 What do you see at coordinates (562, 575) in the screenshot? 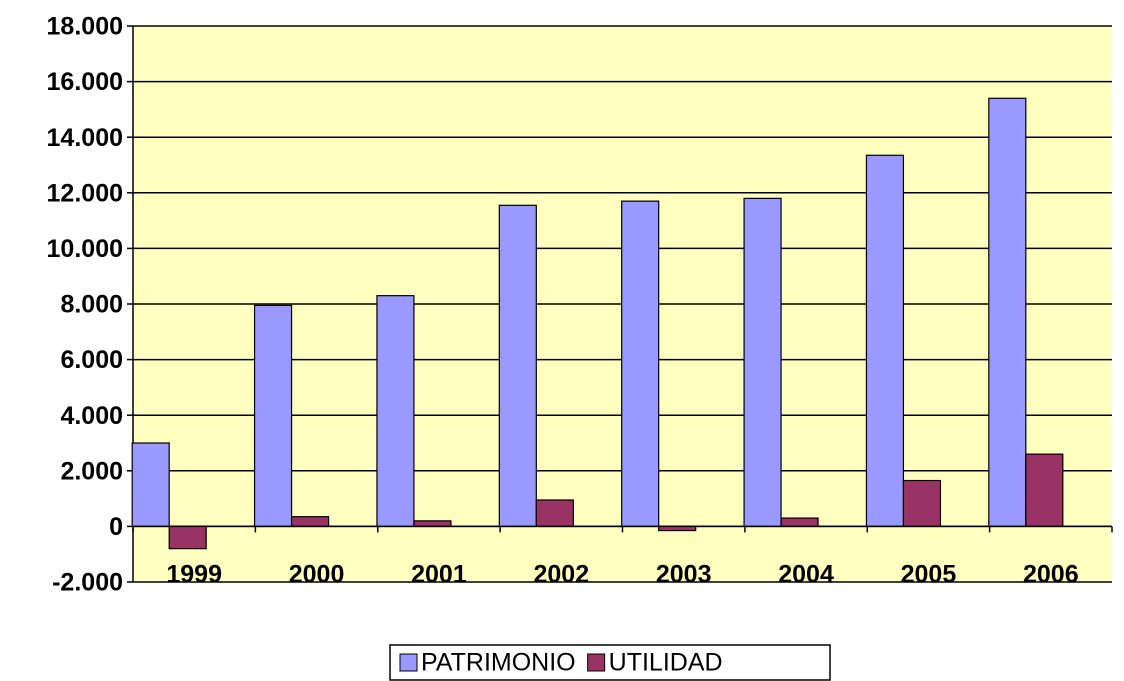
I see `x-tick-label: 2002` at bounding box center [562, 575].